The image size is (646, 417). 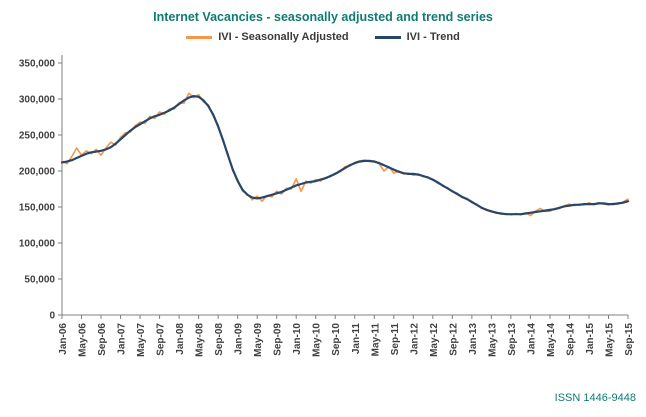 I want to click on legend-item-seasonally-adjusted: IVI - Seasonally Adjusted, so click(x=267, y=37).